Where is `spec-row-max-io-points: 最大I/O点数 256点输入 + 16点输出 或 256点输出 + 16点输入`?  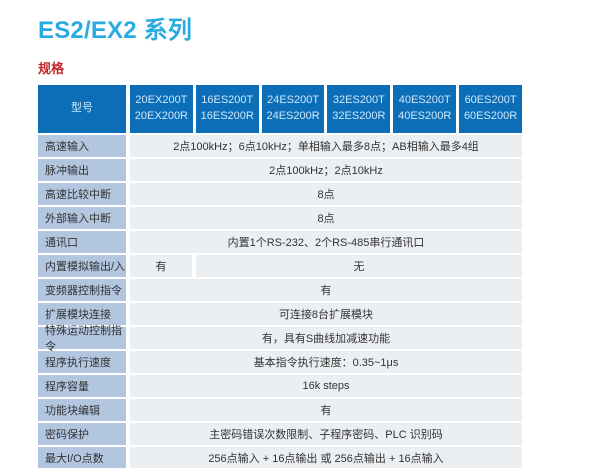 spec-row-max-io-points: 最大I/O点数 256点输入 + 16点输出 或 256点输出 + 16点输入 is located at coordinates (280, 457).